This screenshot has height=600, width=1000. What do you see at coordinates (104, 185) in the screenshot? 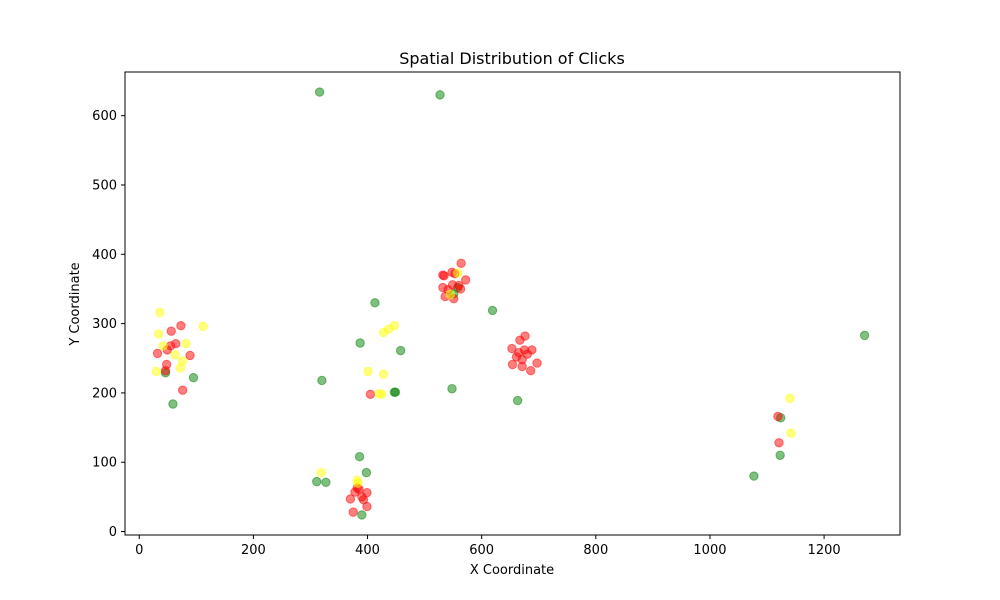
I see `y-tick-label: 500` at bounding box center [104, 185].